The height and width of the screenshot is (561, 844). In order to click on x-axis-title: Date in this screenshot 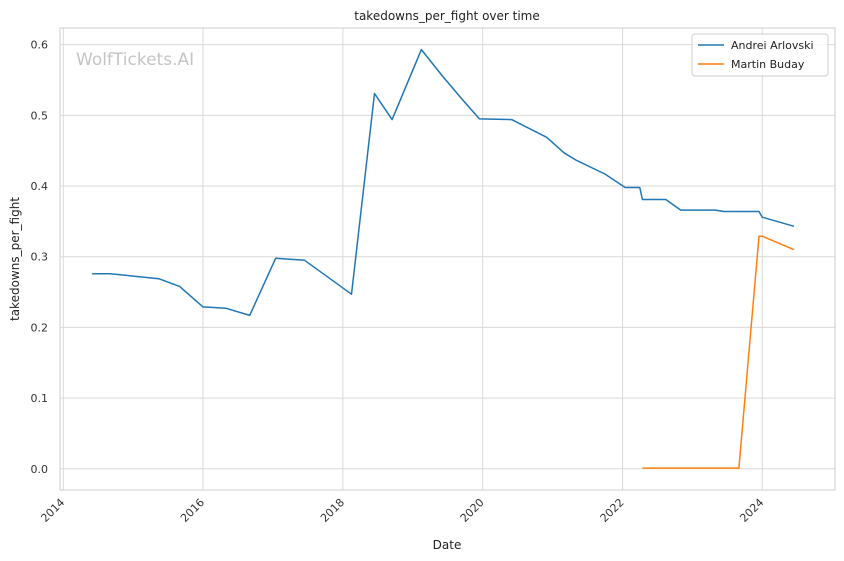, I will do `click(447, 545)`.